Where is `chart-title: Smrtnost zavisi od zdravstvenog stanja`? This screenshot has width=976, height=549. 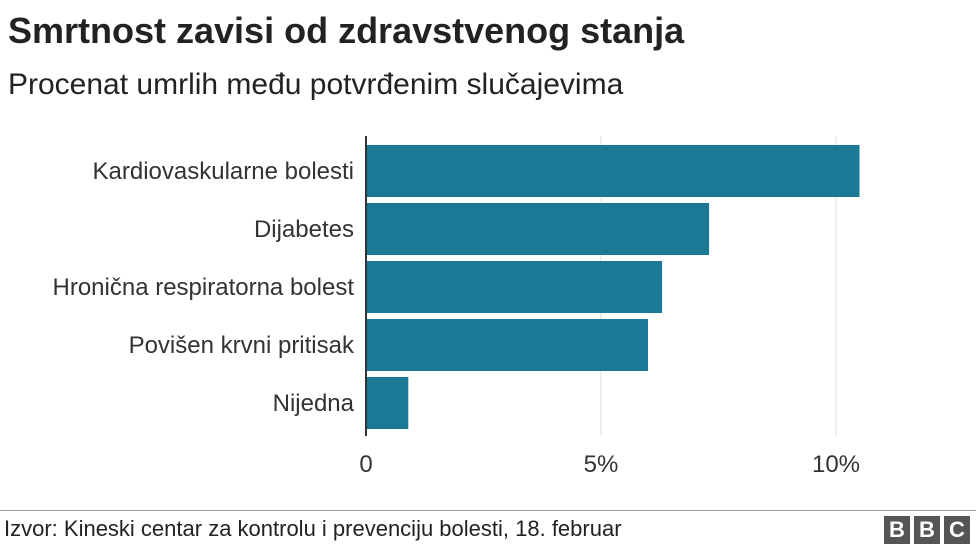
chart-title: Smrtnost zavisi od zdravstvenog stanja is located at coordinates (346, 30).